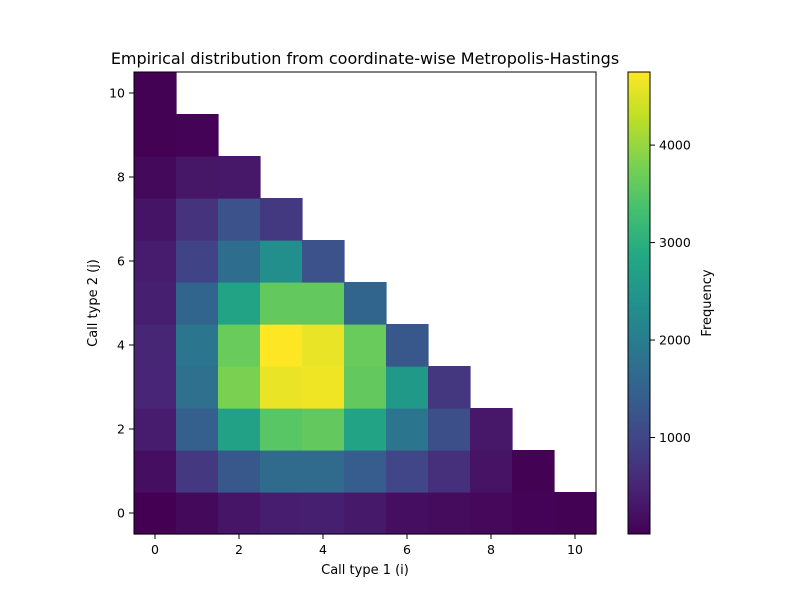  Describe the element at coordinates (323, 513) in the screenshot. I see `heatmap-cell-i4-j0` at that location.